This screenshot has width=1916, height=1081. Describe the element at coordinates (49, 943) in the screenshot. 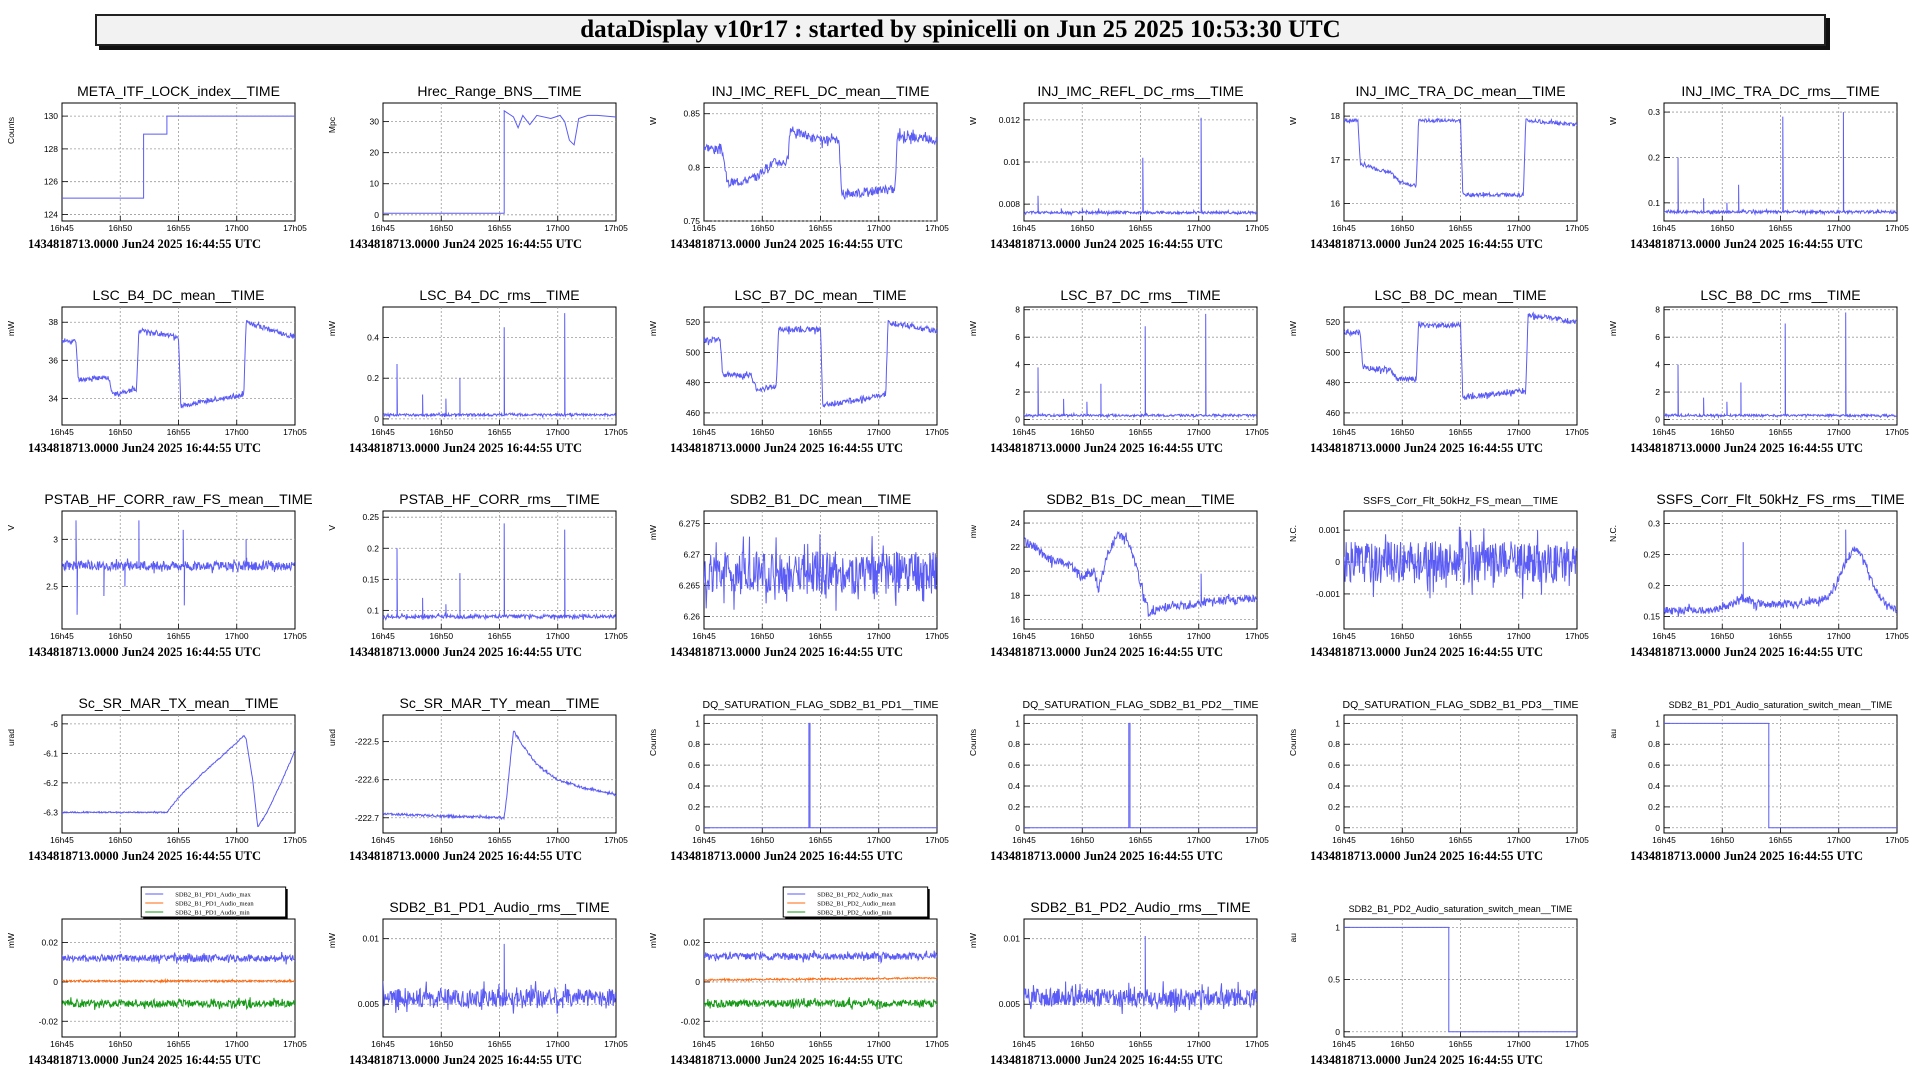

I see `y-tick-label: 0.02` at that location.